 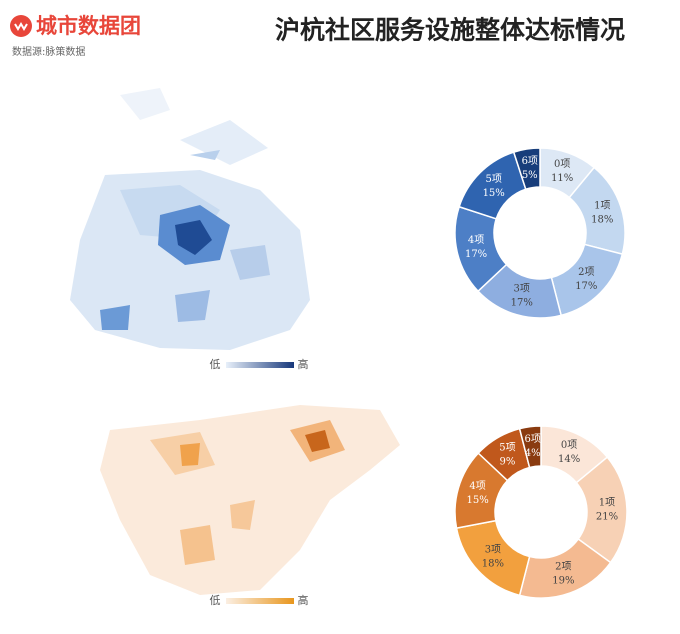 What do you see at coordinates (569, 459) in the screenshot?
I see `segment-value: 14%` at bounding box center [569, 459].